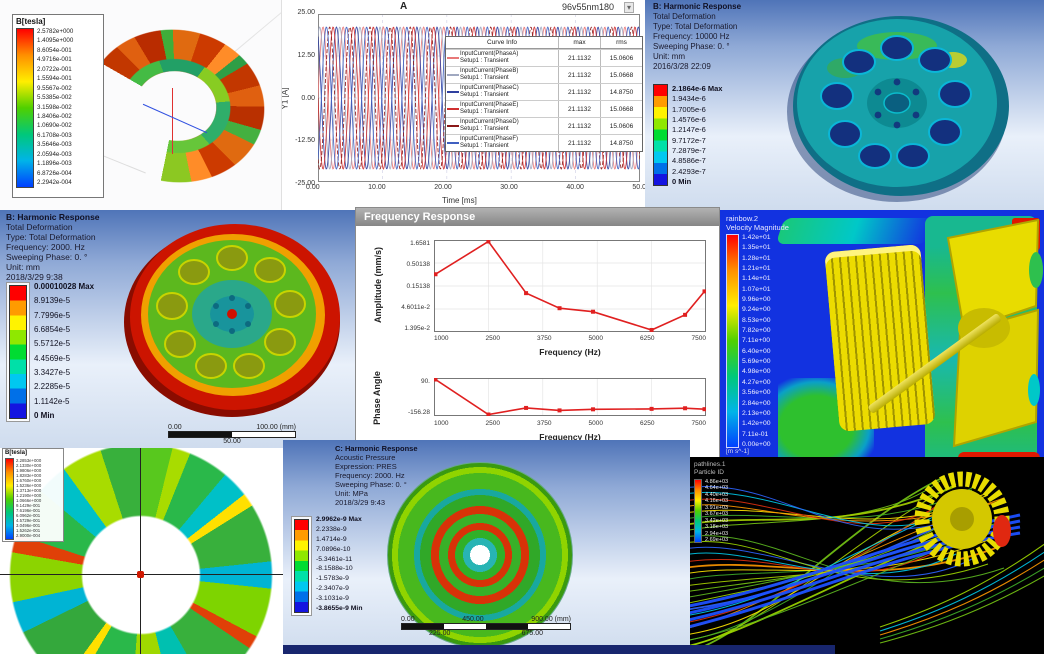 The width and height of the screenshot is (1044, 654). I want to click on amp-x-label: Frequency (Hz), so click(570, 352).